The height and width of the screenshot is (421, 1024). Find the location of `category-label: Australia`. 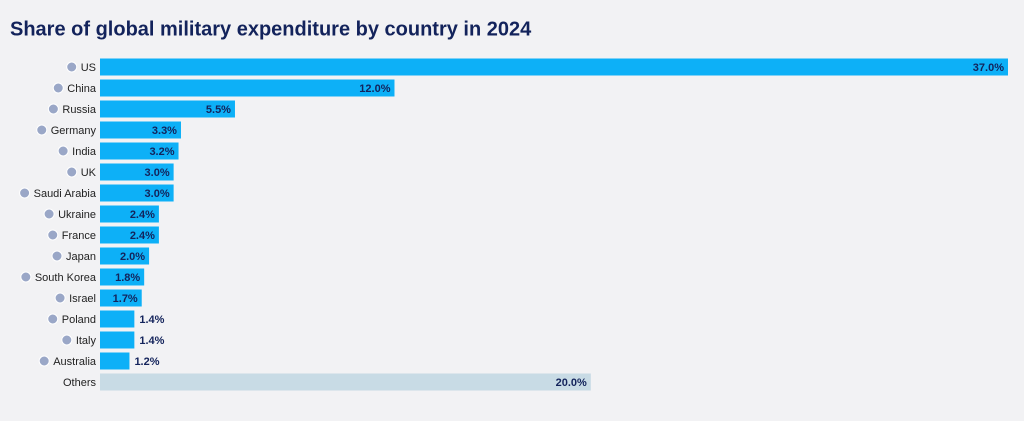

category-label: Australia is located at coordinates (75, 362).